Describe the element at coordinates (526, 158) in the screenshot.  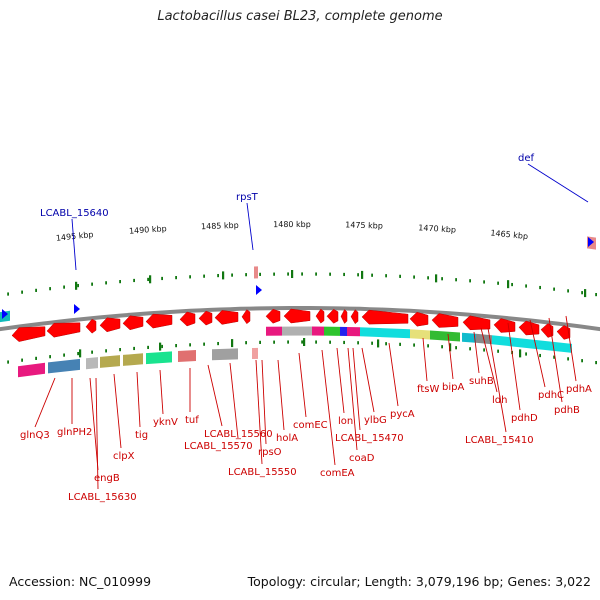
I see `feature-label-def: def` at that location.